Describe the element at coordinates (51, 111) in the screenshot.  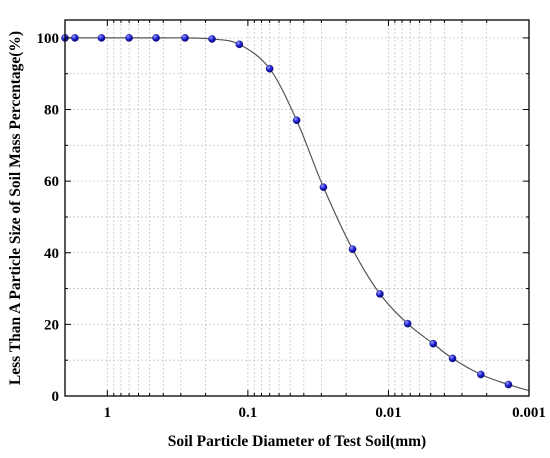
I see `y-tick-label: 80` at that location.